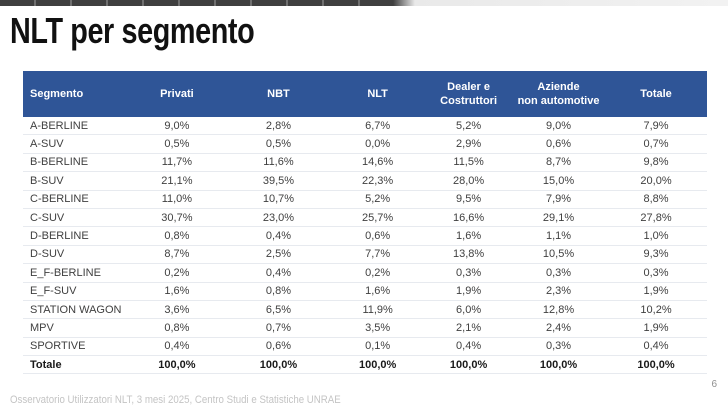  What do you see at coordinates (75, 236) in the screenshot?
I see `segment-label: D-BERLINE` at bounding box center [75, 236].